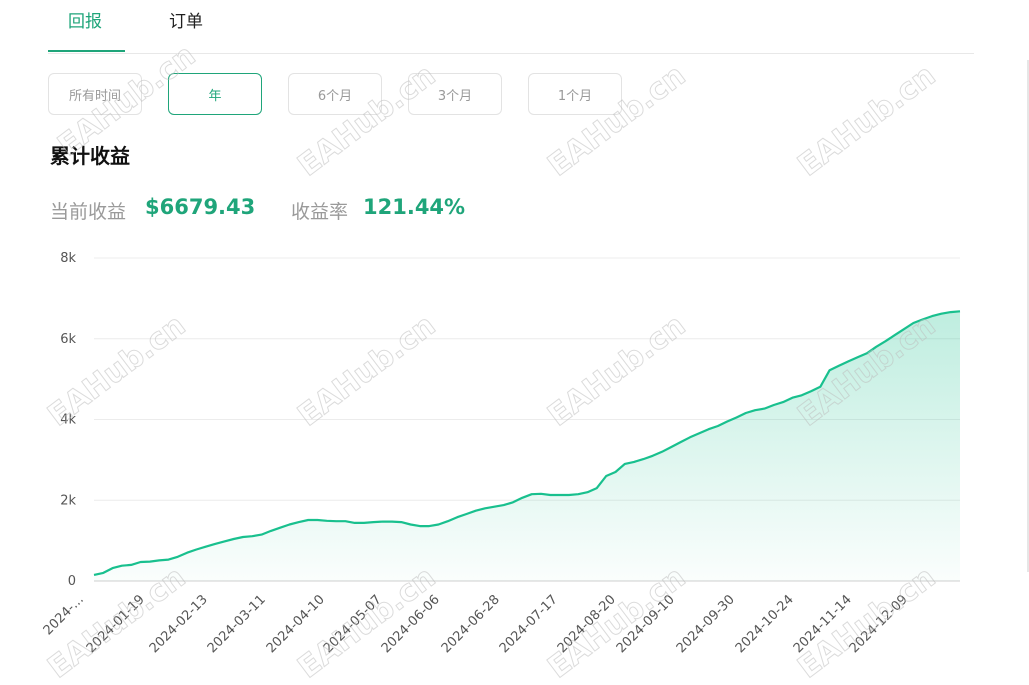  I want to click on tab-returns: 回报, so click(85, 22).